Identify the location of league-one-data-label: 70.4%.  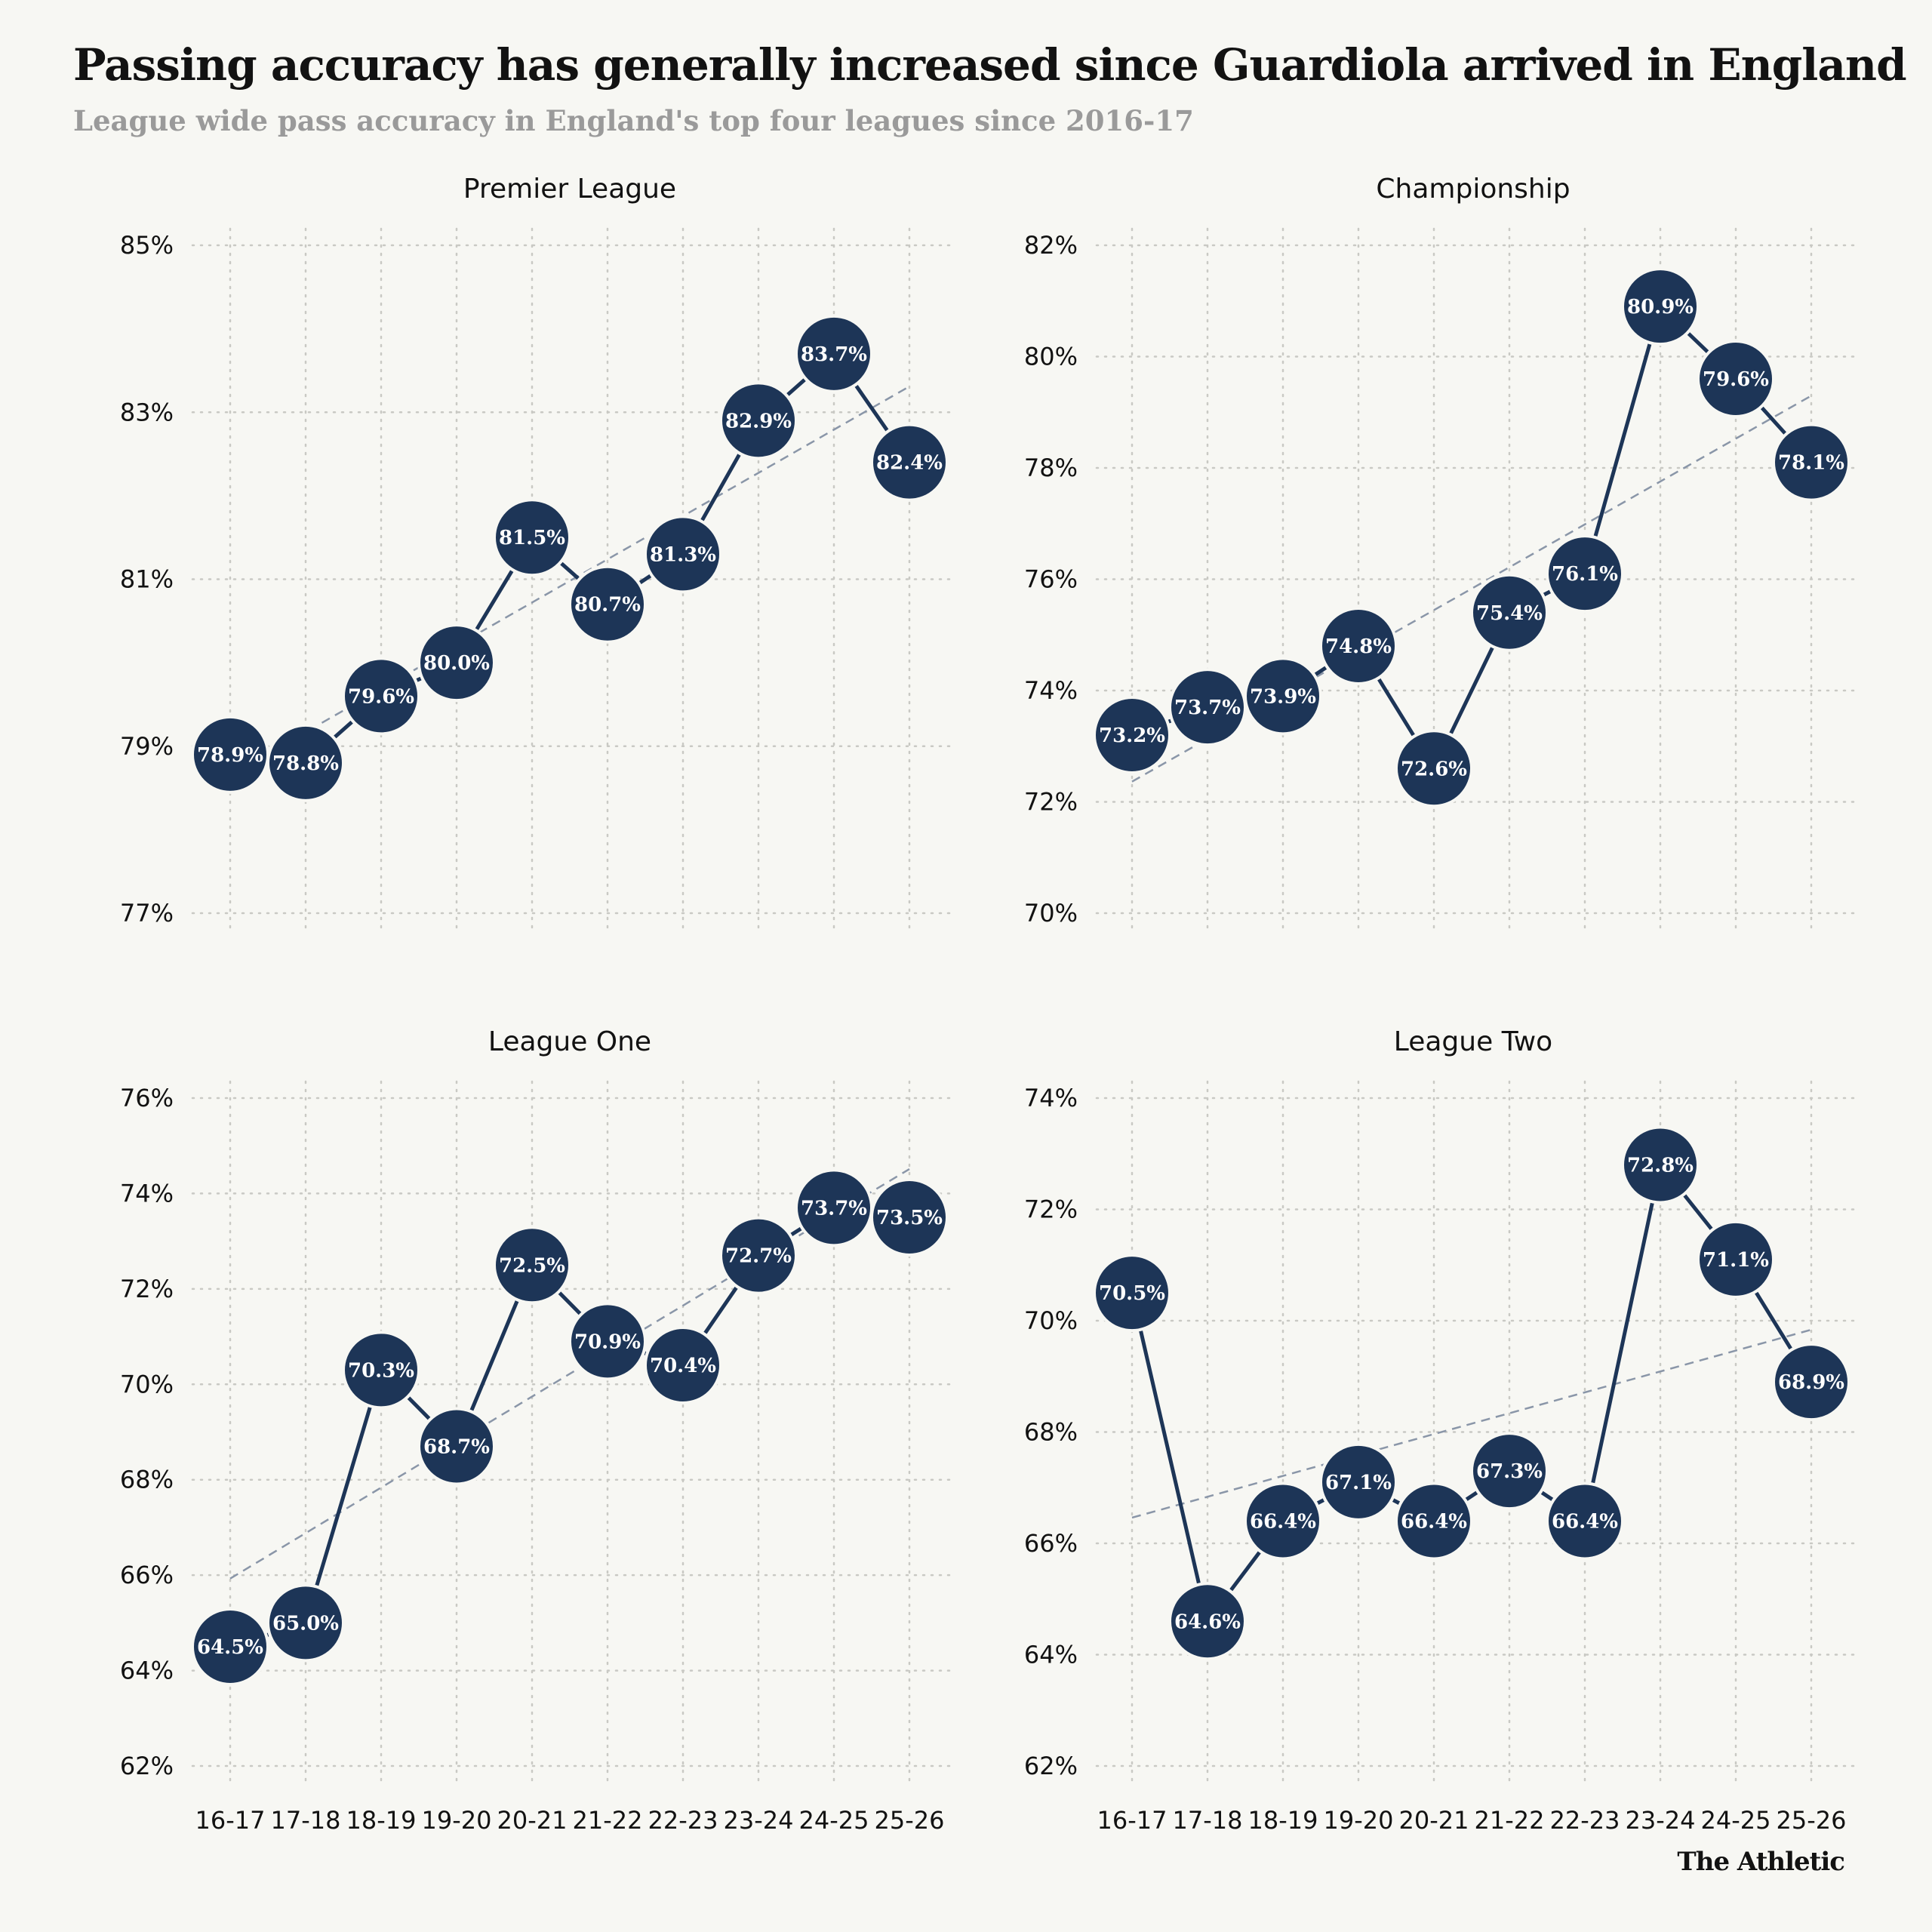
(683, 1366).